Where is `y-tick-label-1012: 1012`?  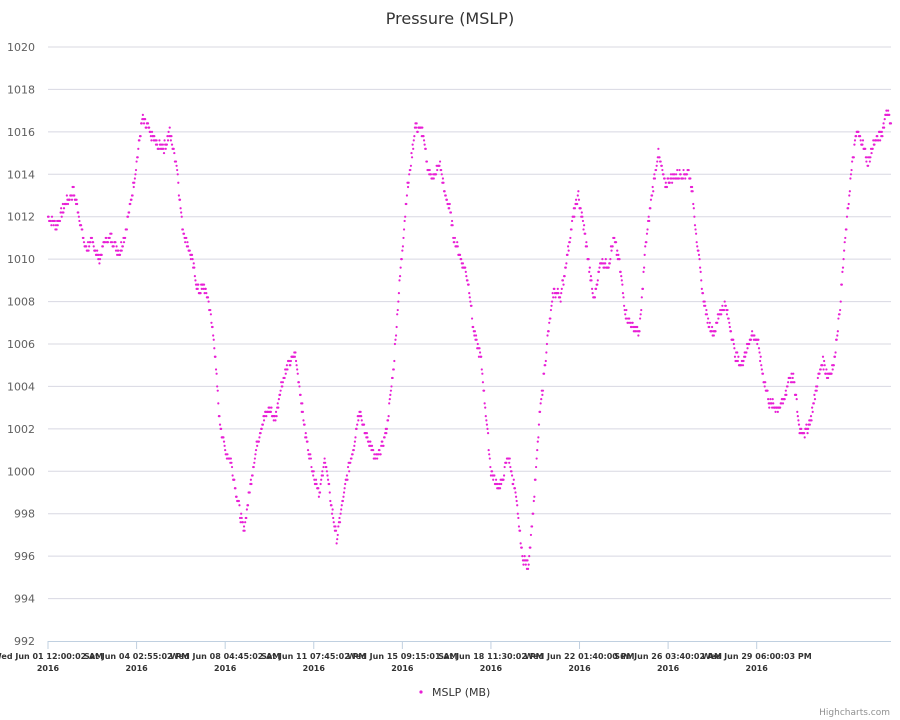 y-tick-label-1012: 1012 is located at coordinates (21, 217).